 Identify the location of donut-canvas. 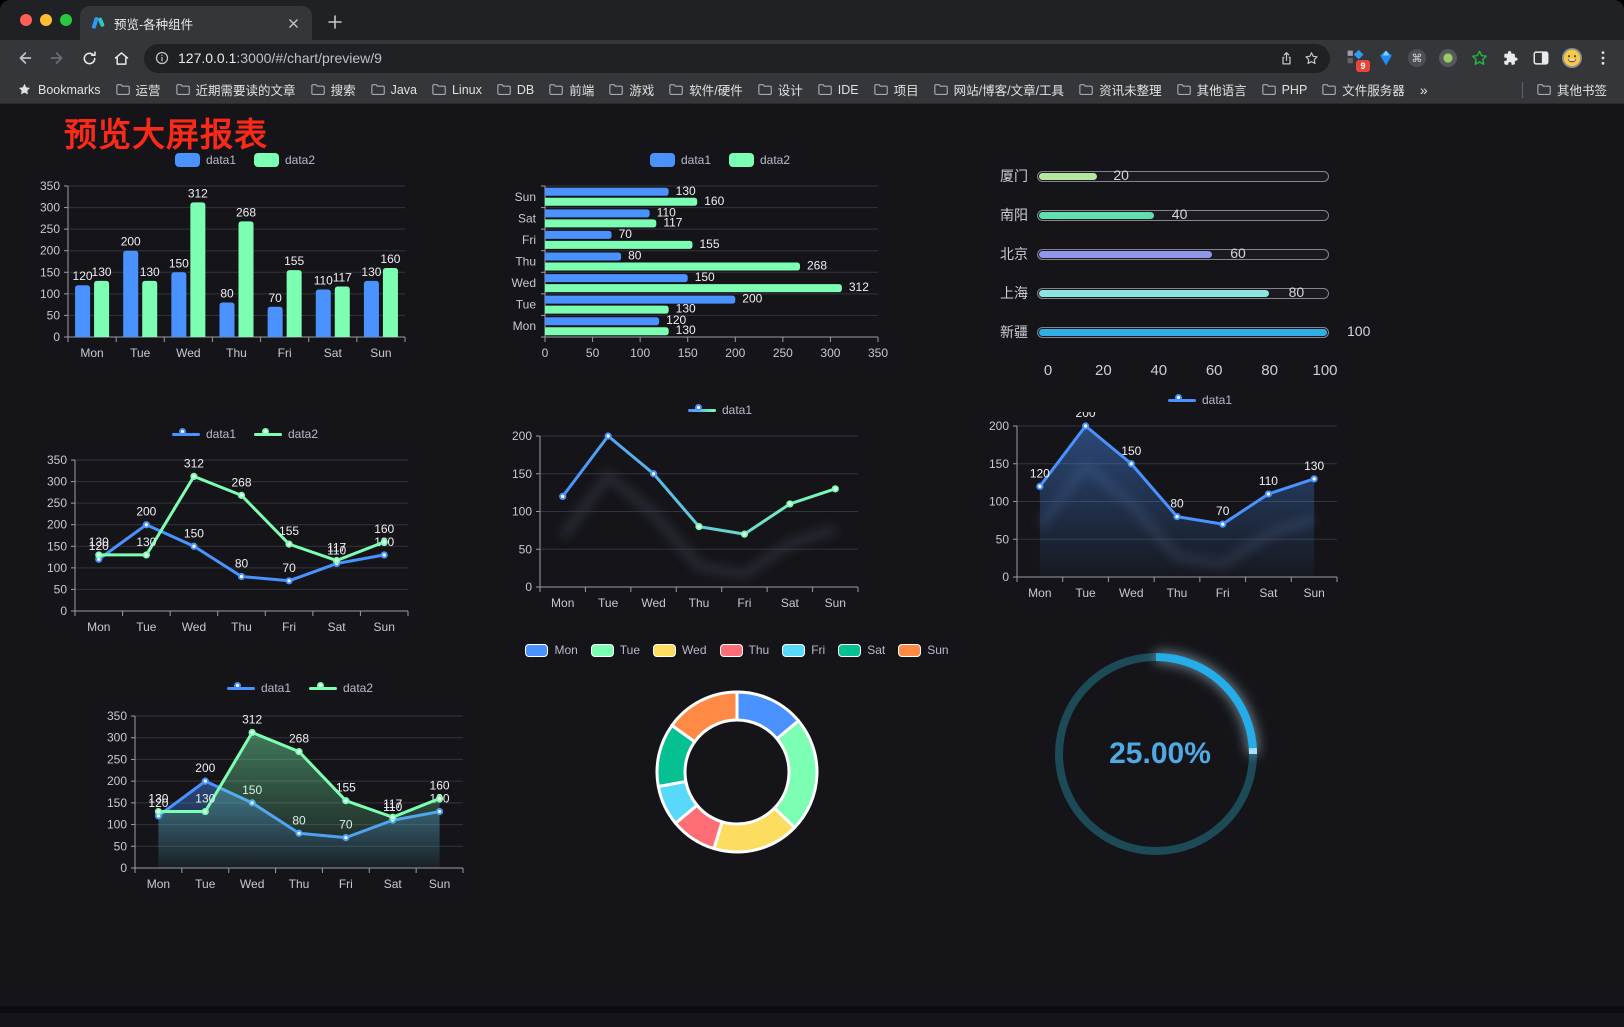
(737, 767).